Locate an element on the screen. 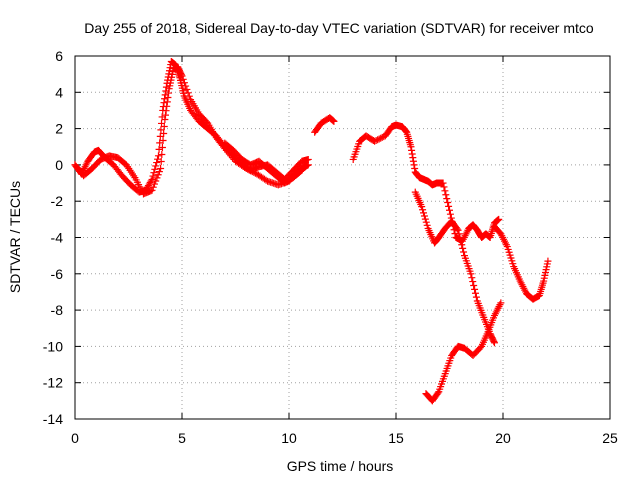 The height and width of the screenshot is (480, 640). y-tick-label: -10 is located at coordinates (53, 346).